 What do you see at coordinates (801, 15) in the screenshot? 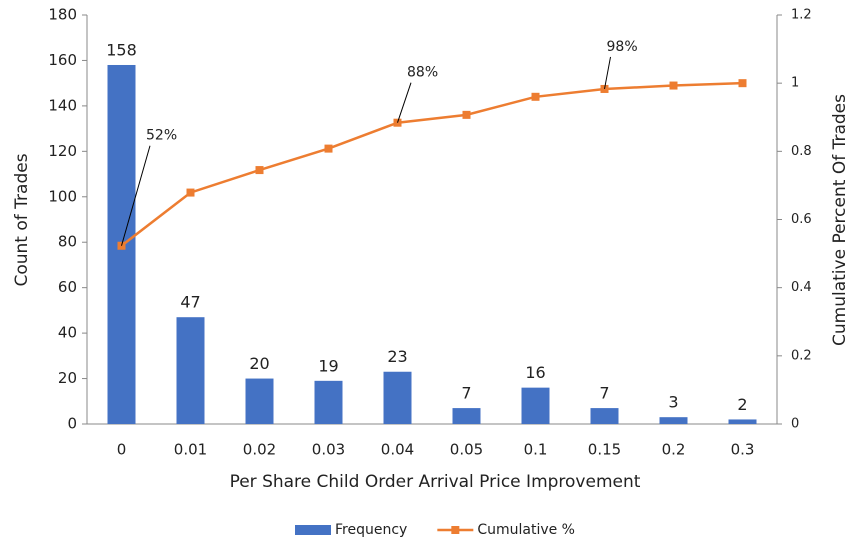
I see `y2-tick-label: 1.2` at bounding box center [801, 15].